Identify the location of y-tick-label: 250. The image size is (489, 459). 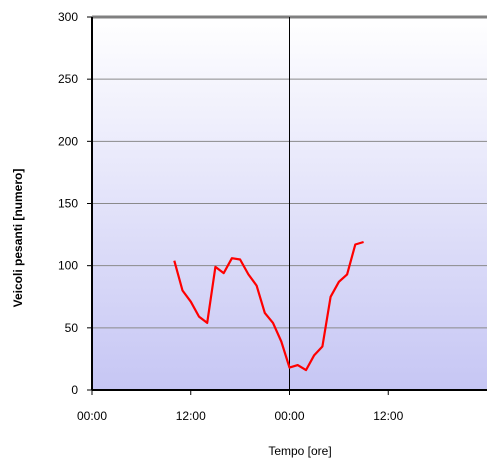
(68, 79).